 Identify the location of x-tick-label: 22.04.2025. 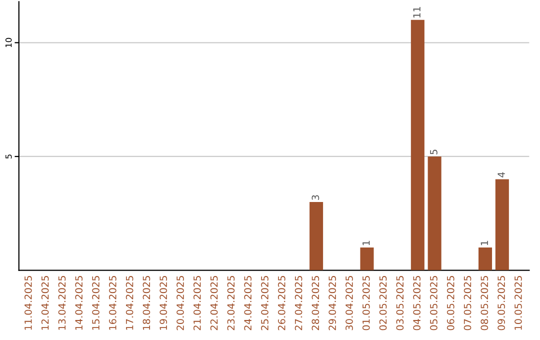
(214, 303).